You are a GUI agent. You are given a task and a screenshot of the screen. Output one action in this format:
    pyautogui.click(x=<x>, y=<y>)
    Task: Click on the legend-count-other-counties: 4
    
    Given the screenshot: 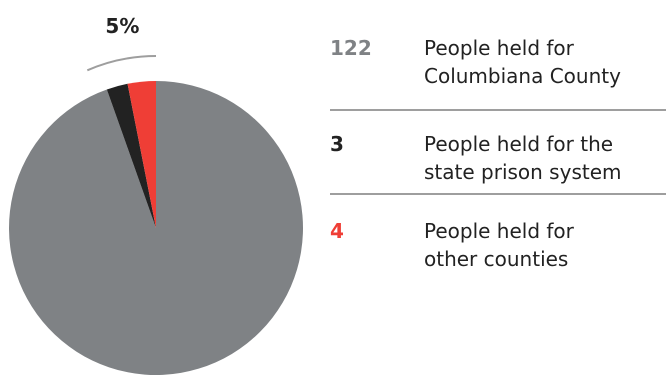 What is the action you would take?
    pyautogui.click(x=337, y=231)
    